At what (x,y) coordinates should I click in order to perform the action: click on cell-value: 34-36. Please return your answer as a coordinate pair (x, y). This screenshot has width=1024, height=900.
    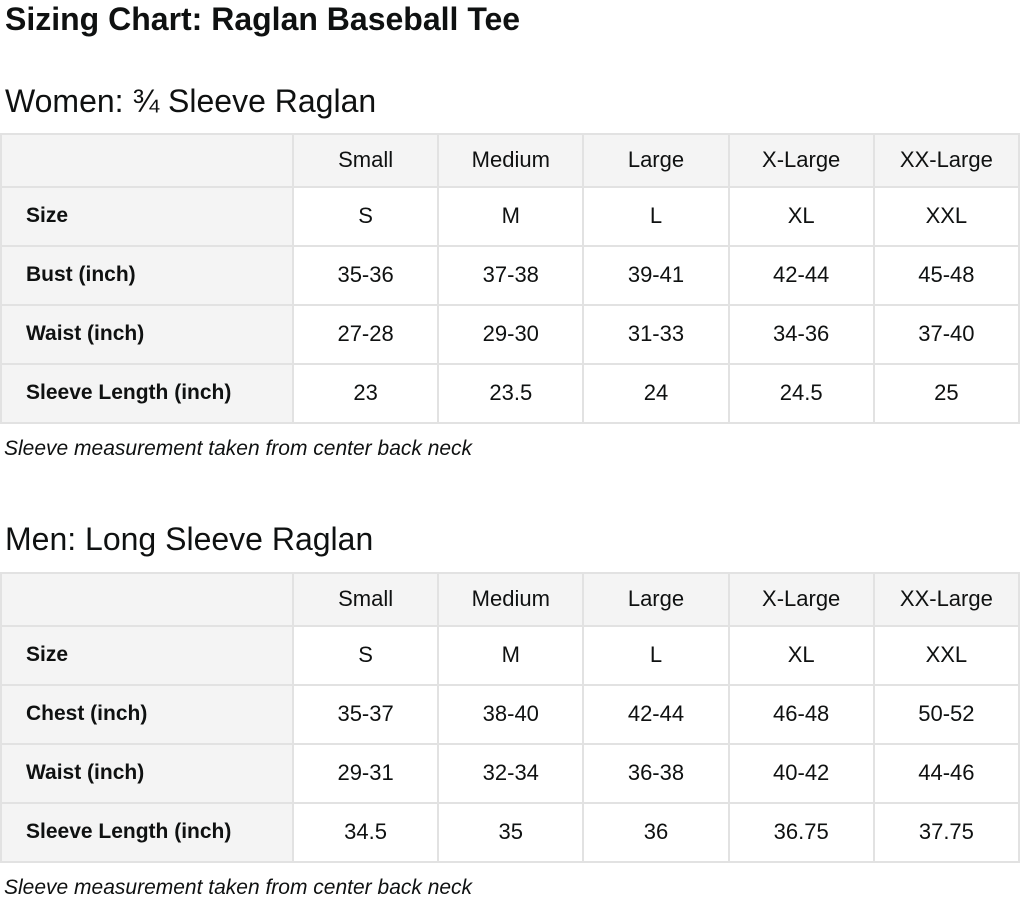
    Looking at the image, I should click on (801, 334).